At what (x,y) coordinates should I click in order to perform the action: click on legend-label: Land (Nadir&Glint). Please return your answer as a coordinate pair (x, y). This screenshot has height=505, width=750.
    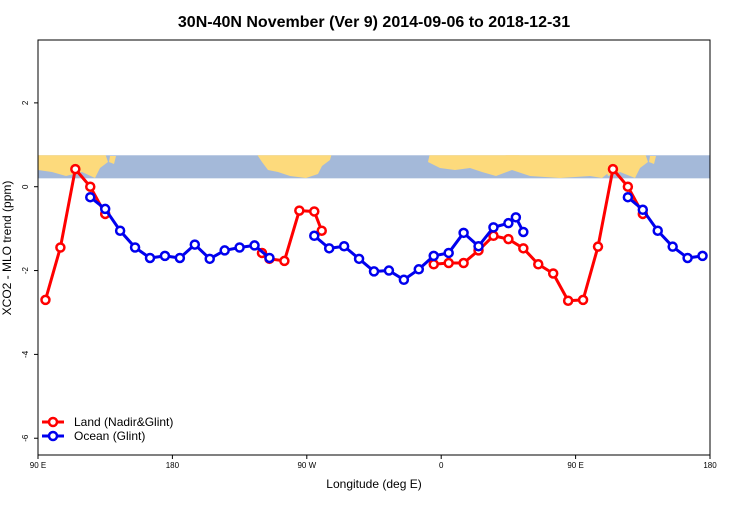
    Looking at the image, I should click on (123, 422).